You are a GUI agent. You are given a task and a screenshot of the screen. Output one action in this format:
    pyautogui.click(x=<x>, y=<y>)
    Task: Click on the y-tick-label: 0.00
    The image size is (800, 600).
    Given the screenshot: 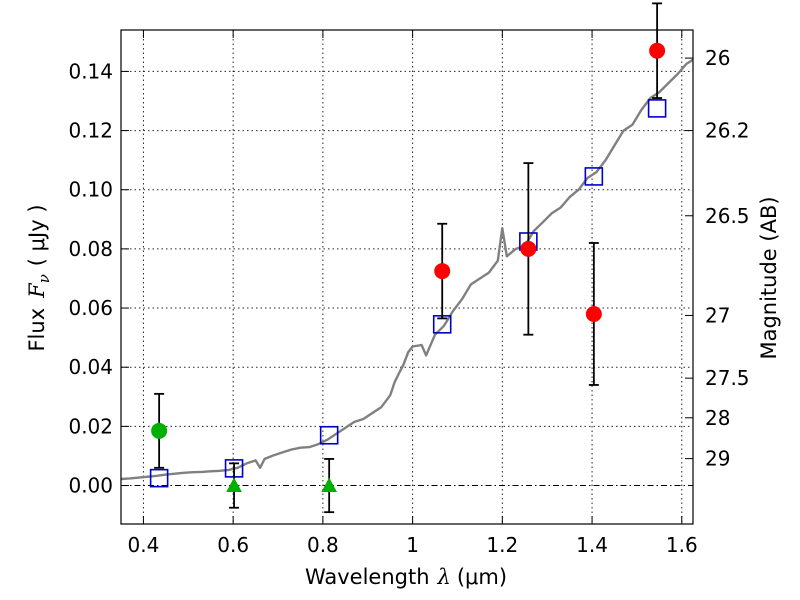 What is the action you would take?
    pyautogui.click(x=90, y=486)
    